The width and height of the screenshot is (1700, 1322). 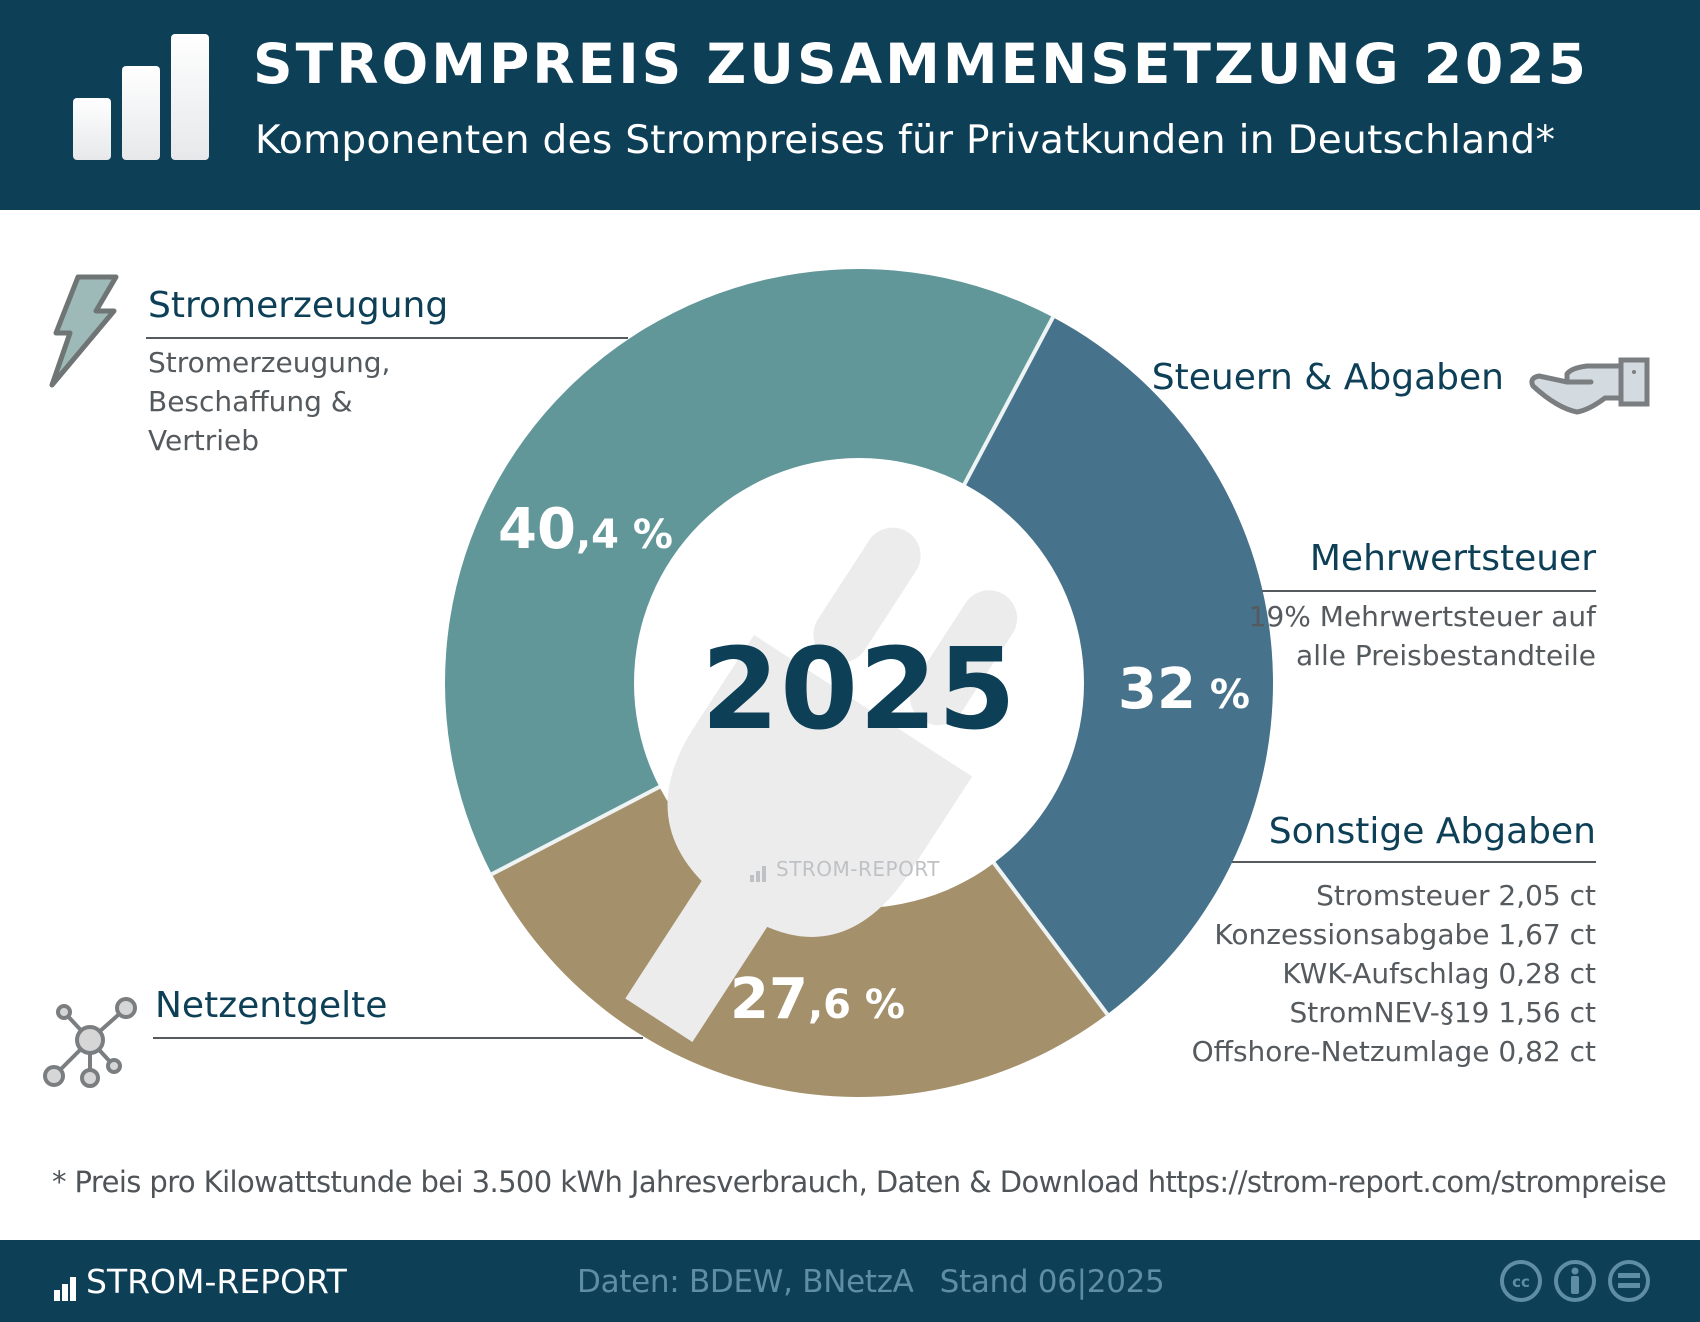 I want to click on svg-text: cc, so click(x=1521, y=1282).